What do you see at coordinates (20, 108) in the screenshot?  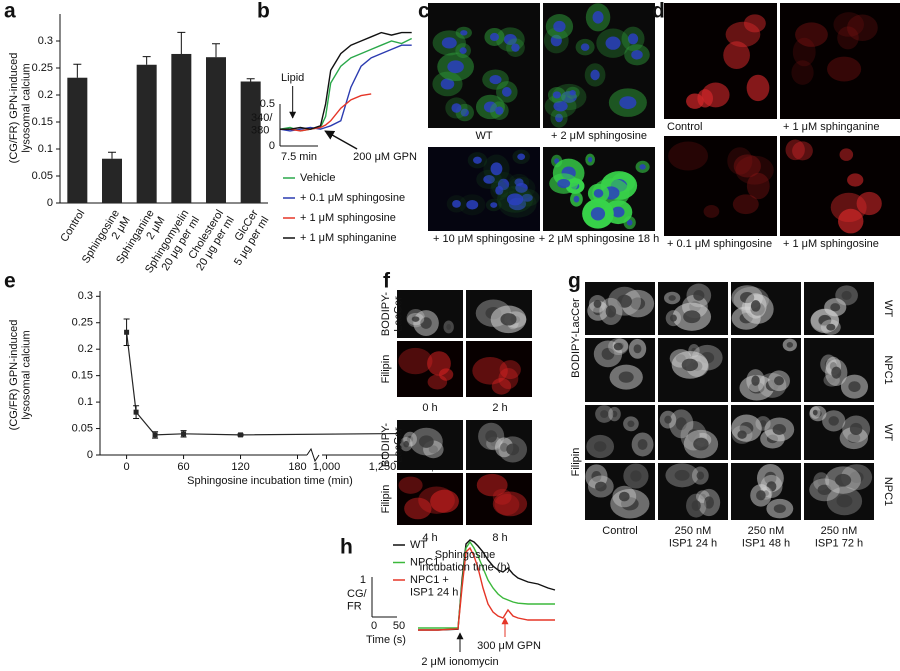 I see `y-axis-label: (CG/FR) GPN-inducedlysosomal calcium` at bounding box center [20, 108].